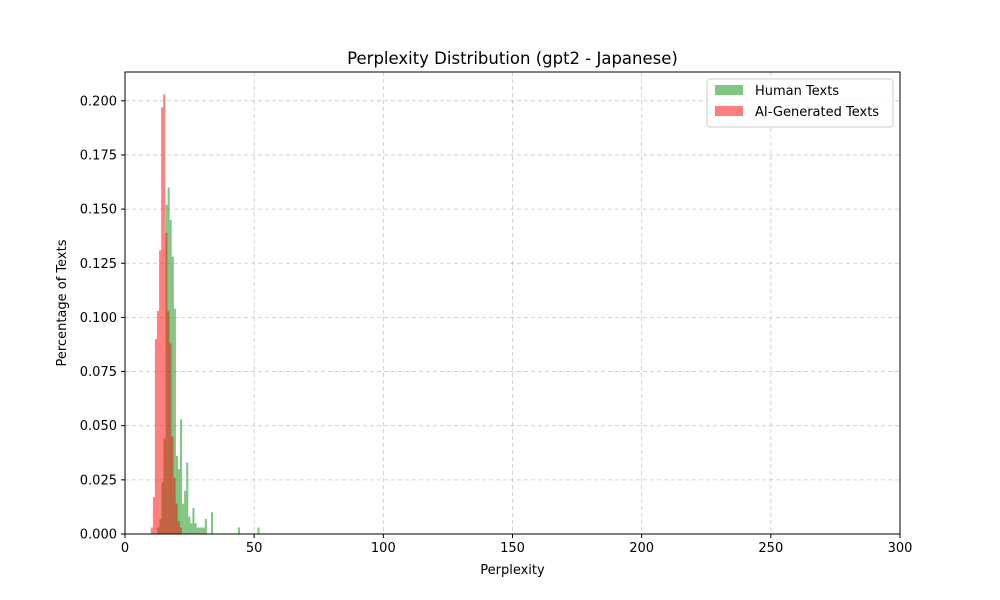 This screenshot has width=1000, height=600. What do you see at coordinates (98, 426) in the screenshot?
I see `y-tick-label: 0.050` at bounding box center [98, 426].